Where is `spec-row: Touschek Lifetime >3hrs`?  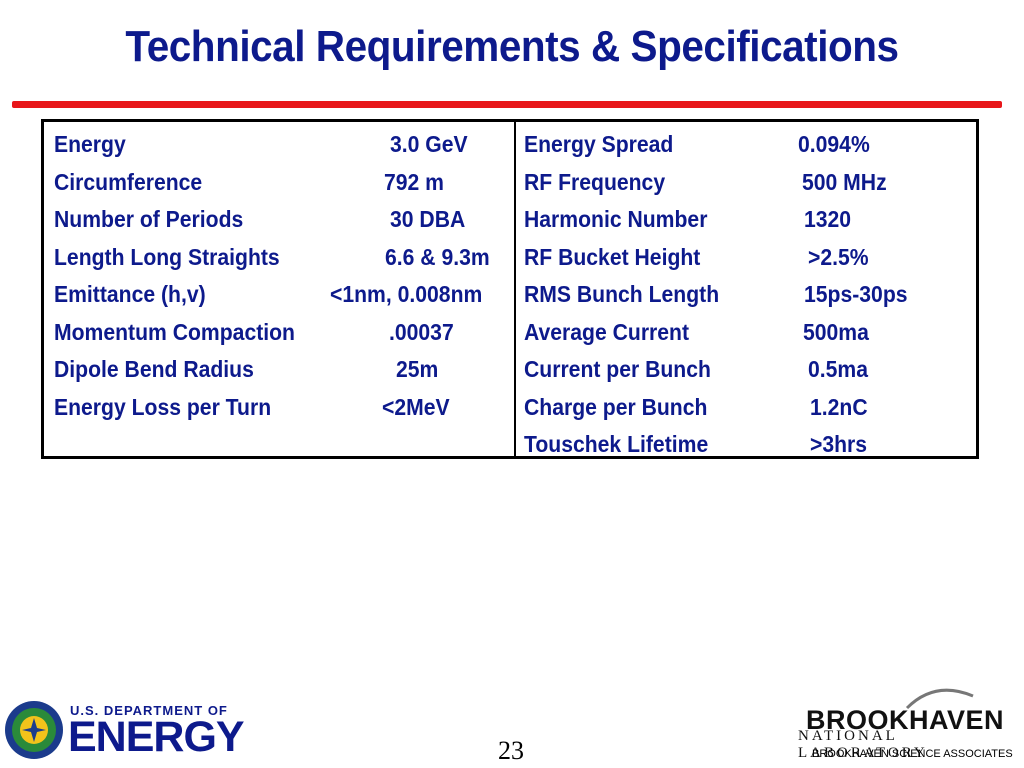
spec-row: Touschek Lifetime >3hrs is located at coordinates (749, 445).